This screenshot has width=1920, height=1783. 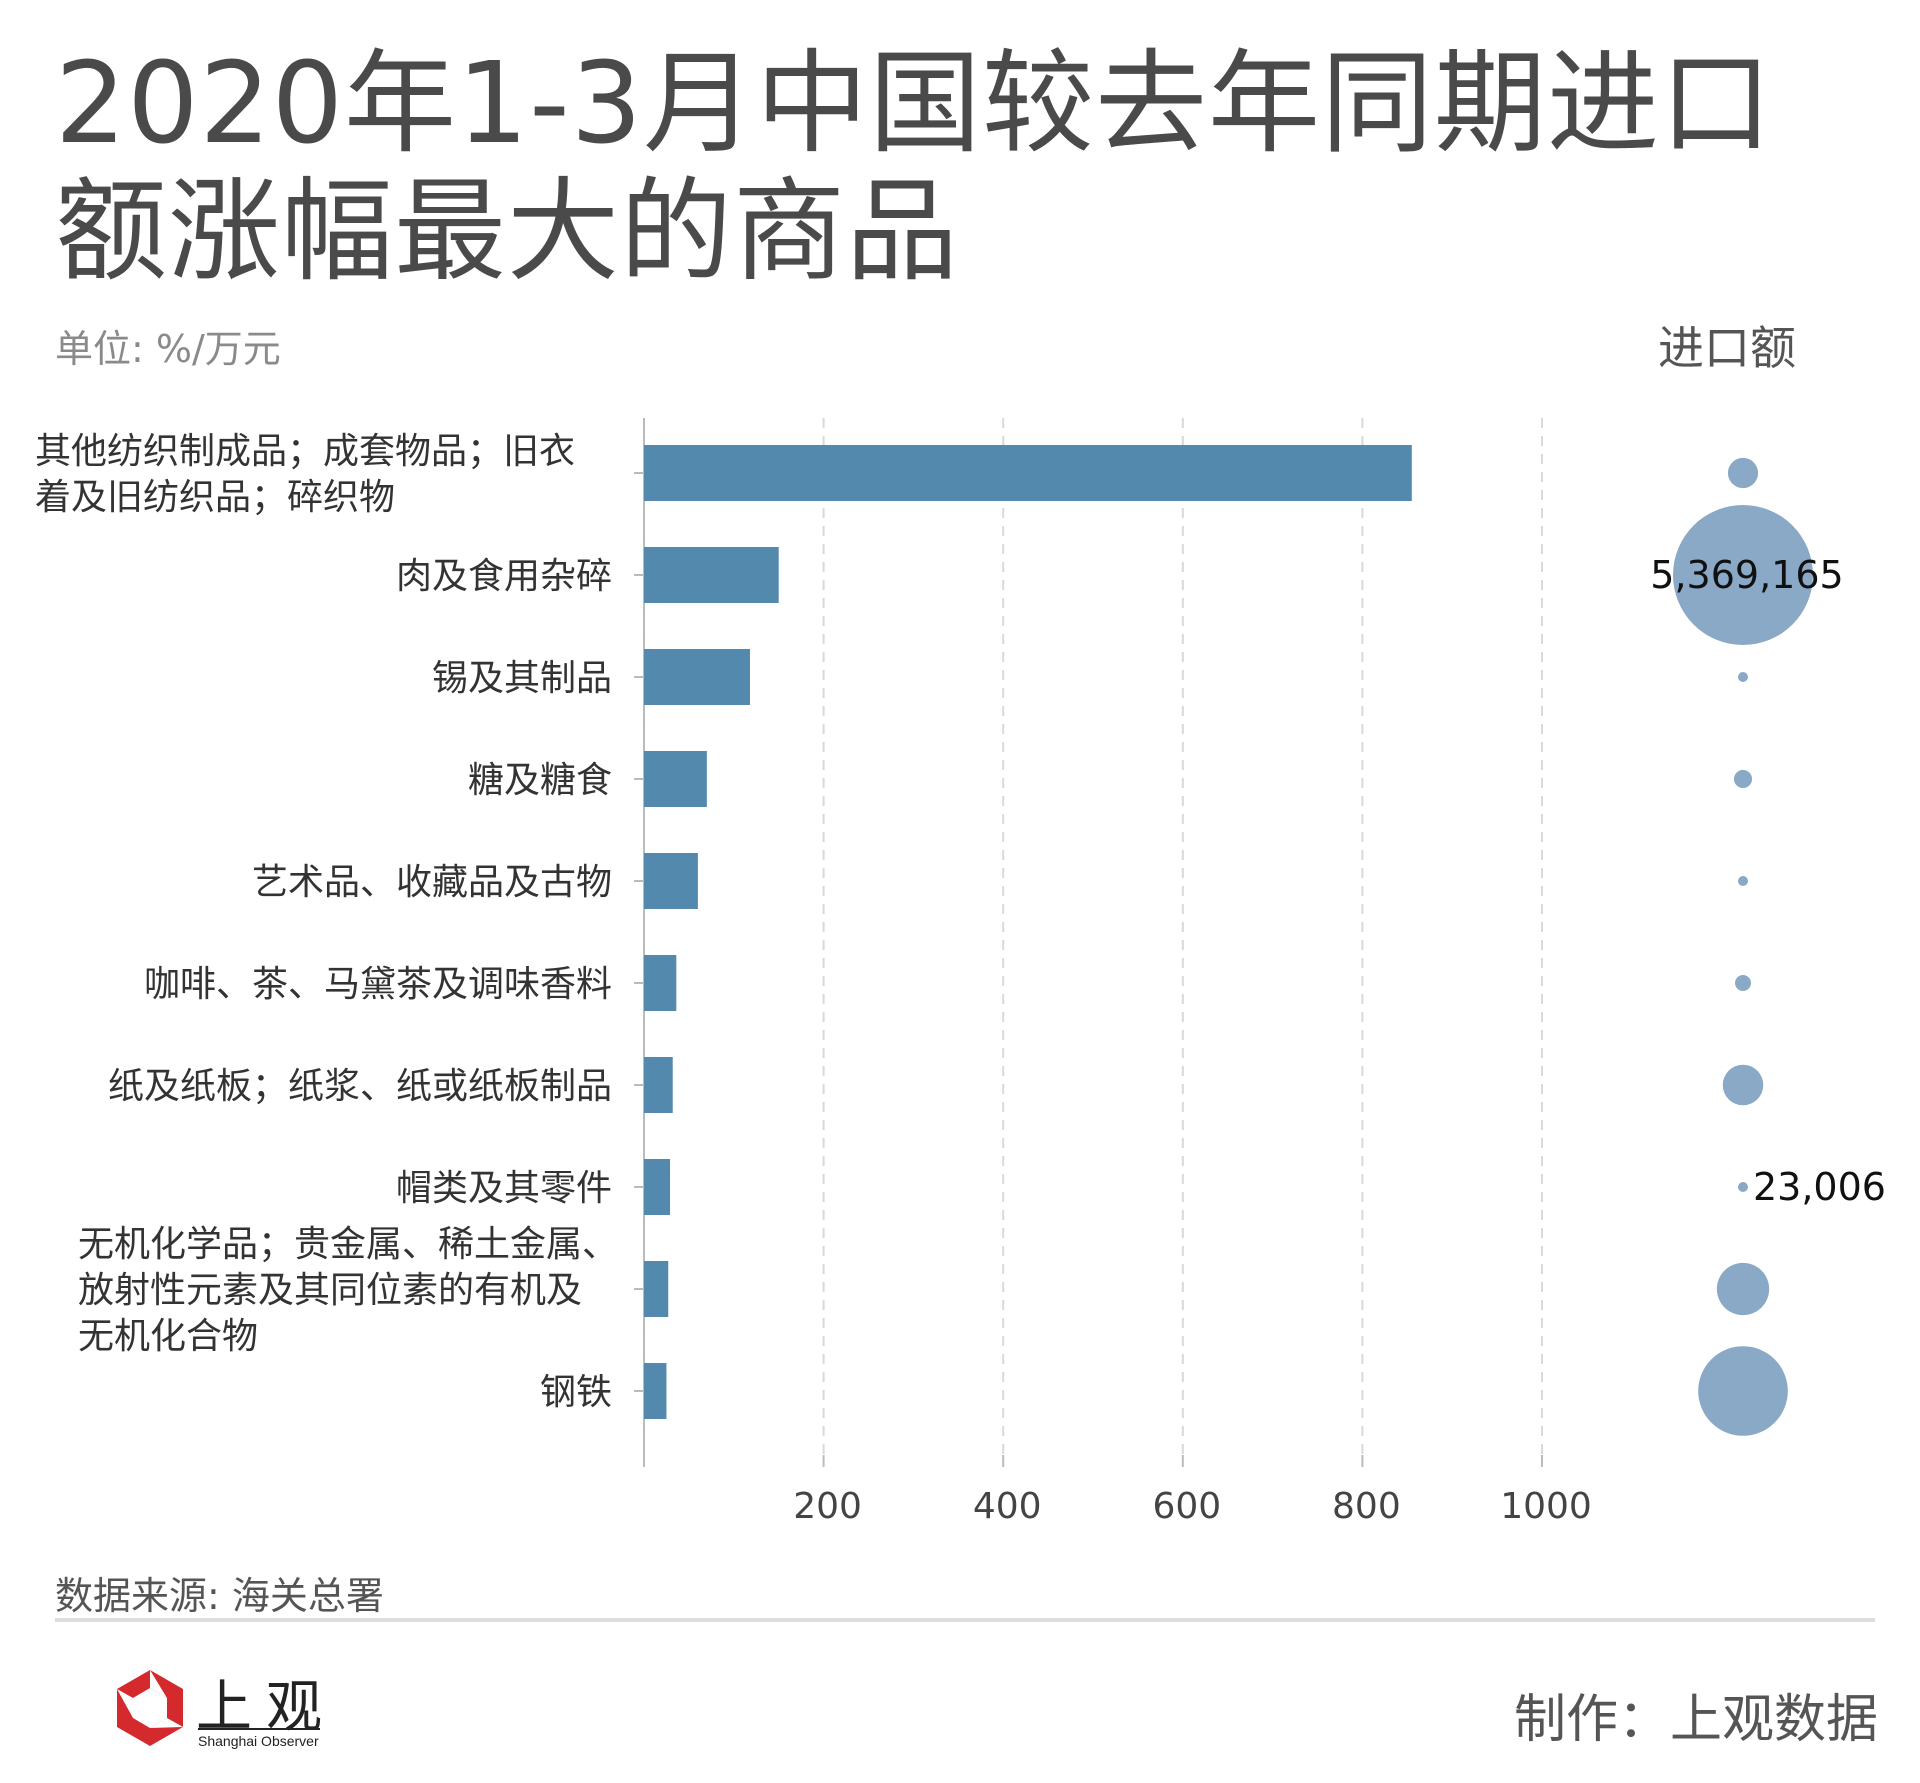 I want to click on category-label-line: 糖及糖食, so click(x=540, y=780).